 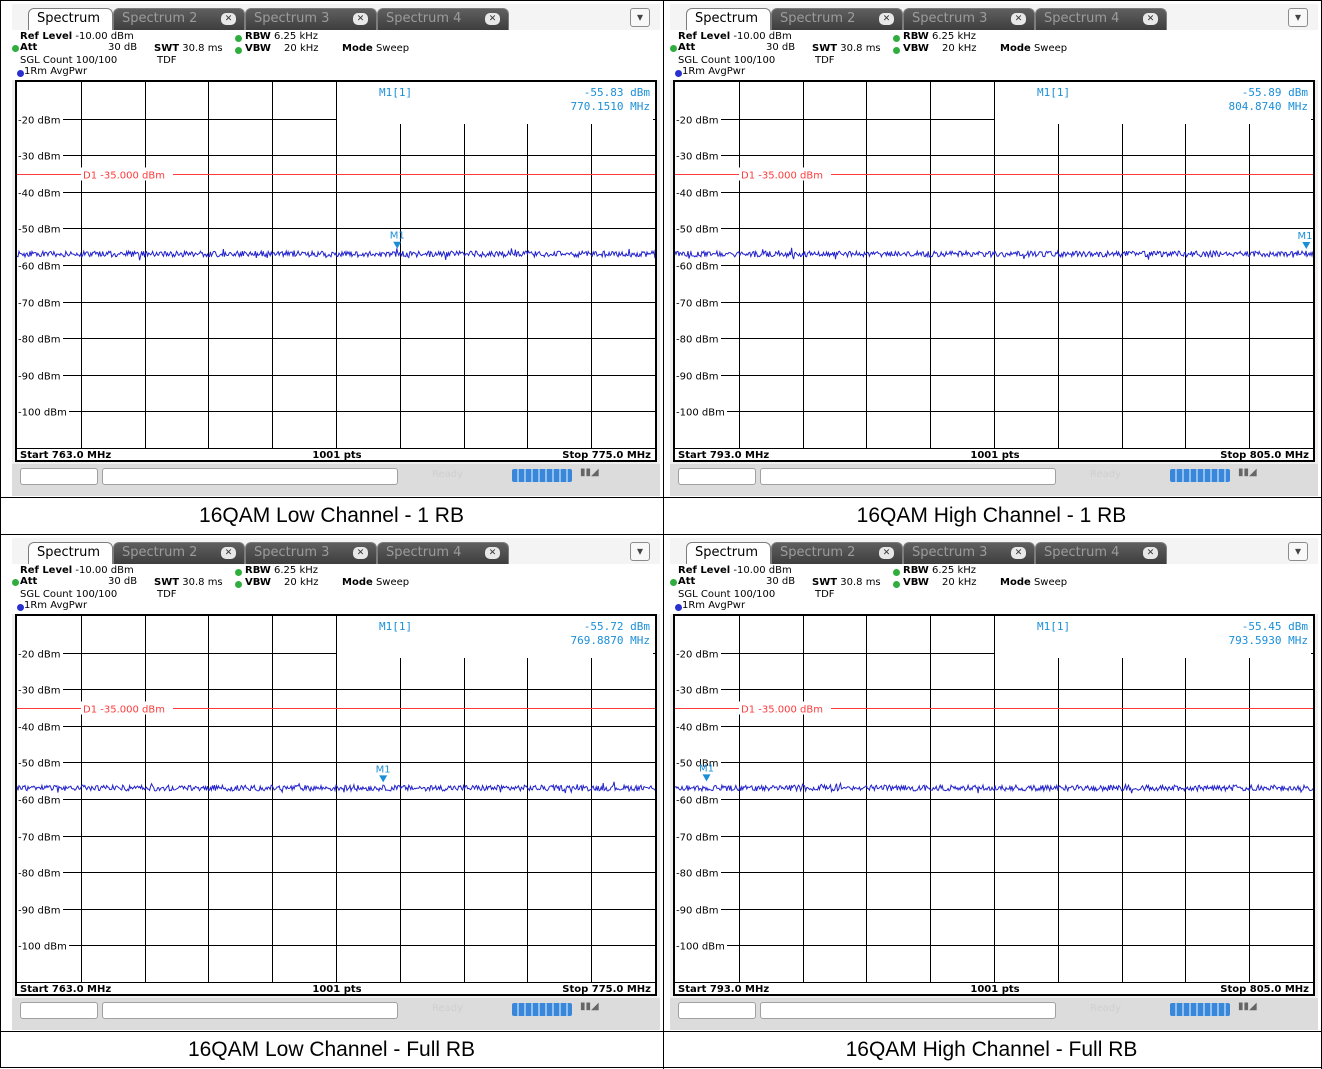 I want to click on marker-readout-level: -55.89 dBm, so click(x=1275, y=92).